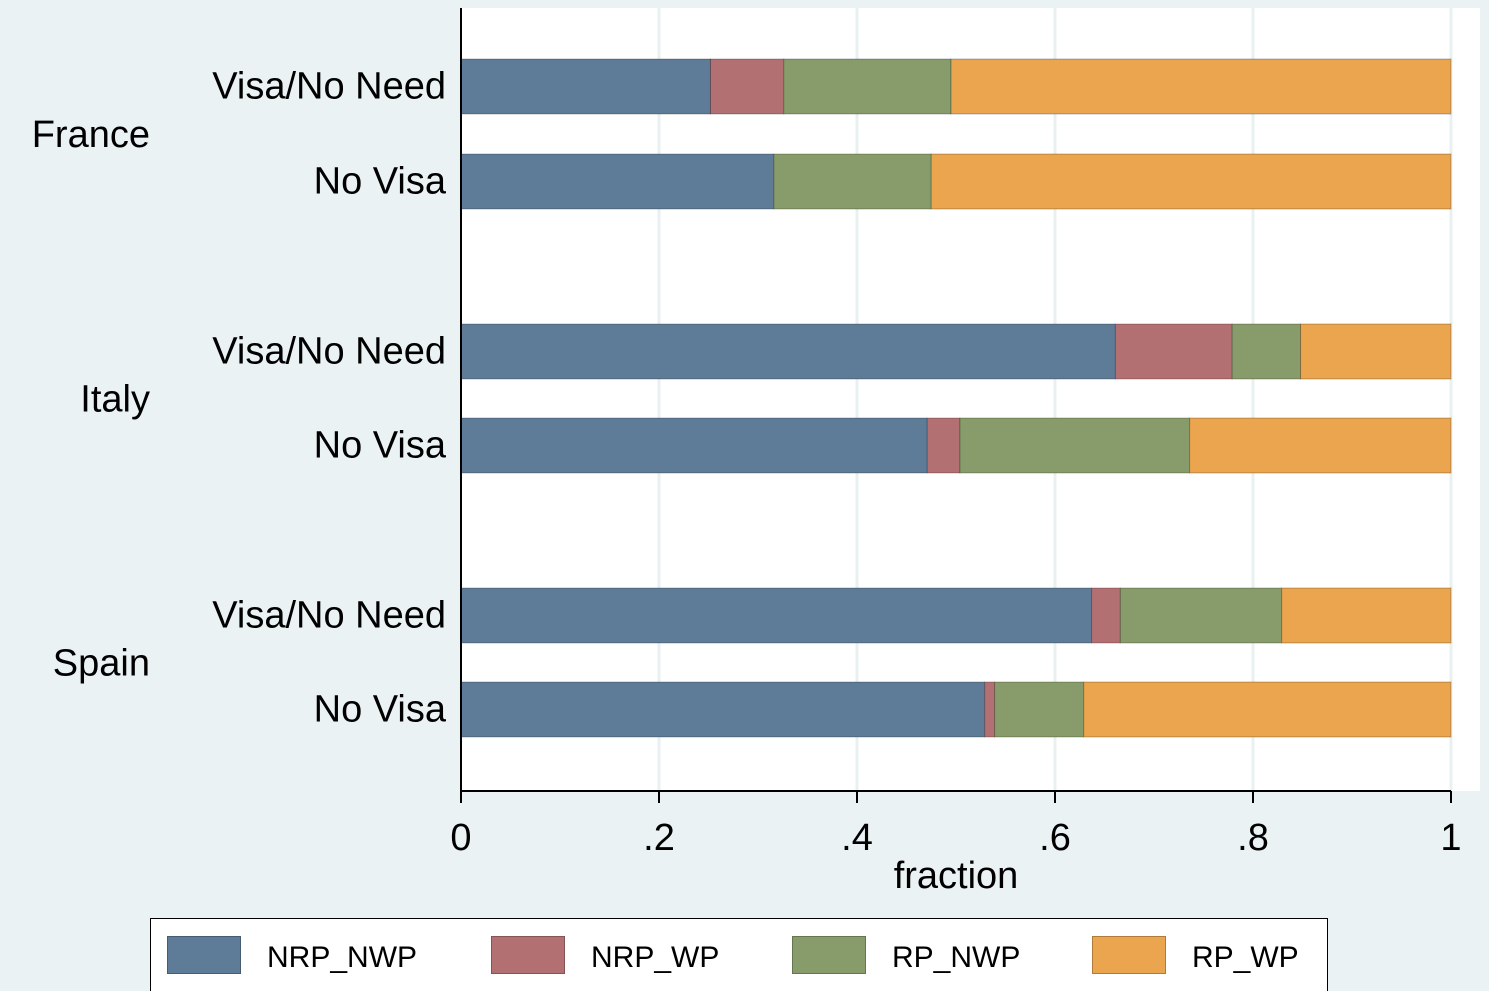 The image size is (1489, 991). What do you see at coordinates (342, 957) in the screenshot?
I see `legend-label: NRP_NWP` at bounding box center [342, 957].